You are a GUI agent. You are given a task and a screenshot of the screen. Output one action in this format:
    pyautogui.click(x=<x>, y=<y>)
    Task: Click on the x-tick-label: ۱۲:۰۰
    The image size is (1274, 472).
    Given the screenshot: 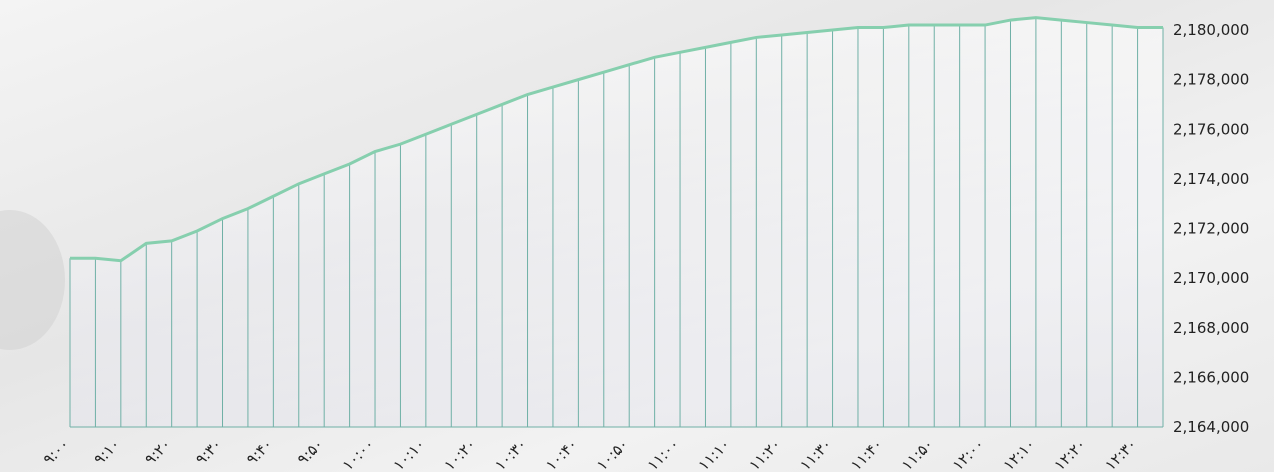 What is the action you would take?
    pyautogui.click(x=968, y=453)
    